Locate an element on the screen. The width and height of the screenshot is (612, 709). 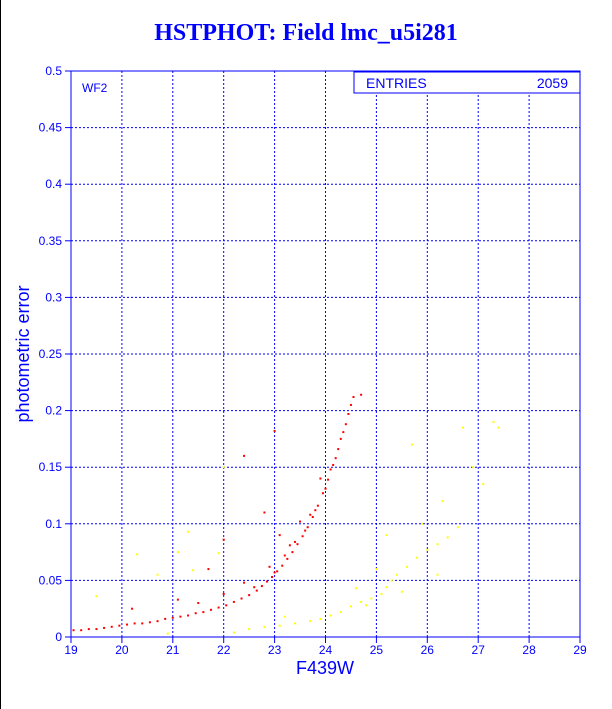
window-edge is located at coordinates (0, 354).